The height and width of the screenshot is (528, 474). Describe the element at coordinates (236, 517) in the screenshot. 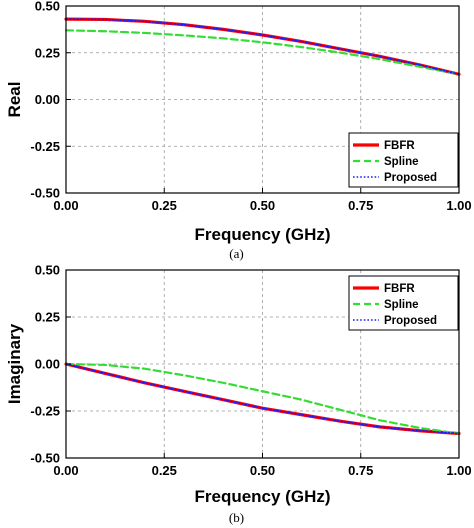

I see `panel-caption: (b)` at that location.